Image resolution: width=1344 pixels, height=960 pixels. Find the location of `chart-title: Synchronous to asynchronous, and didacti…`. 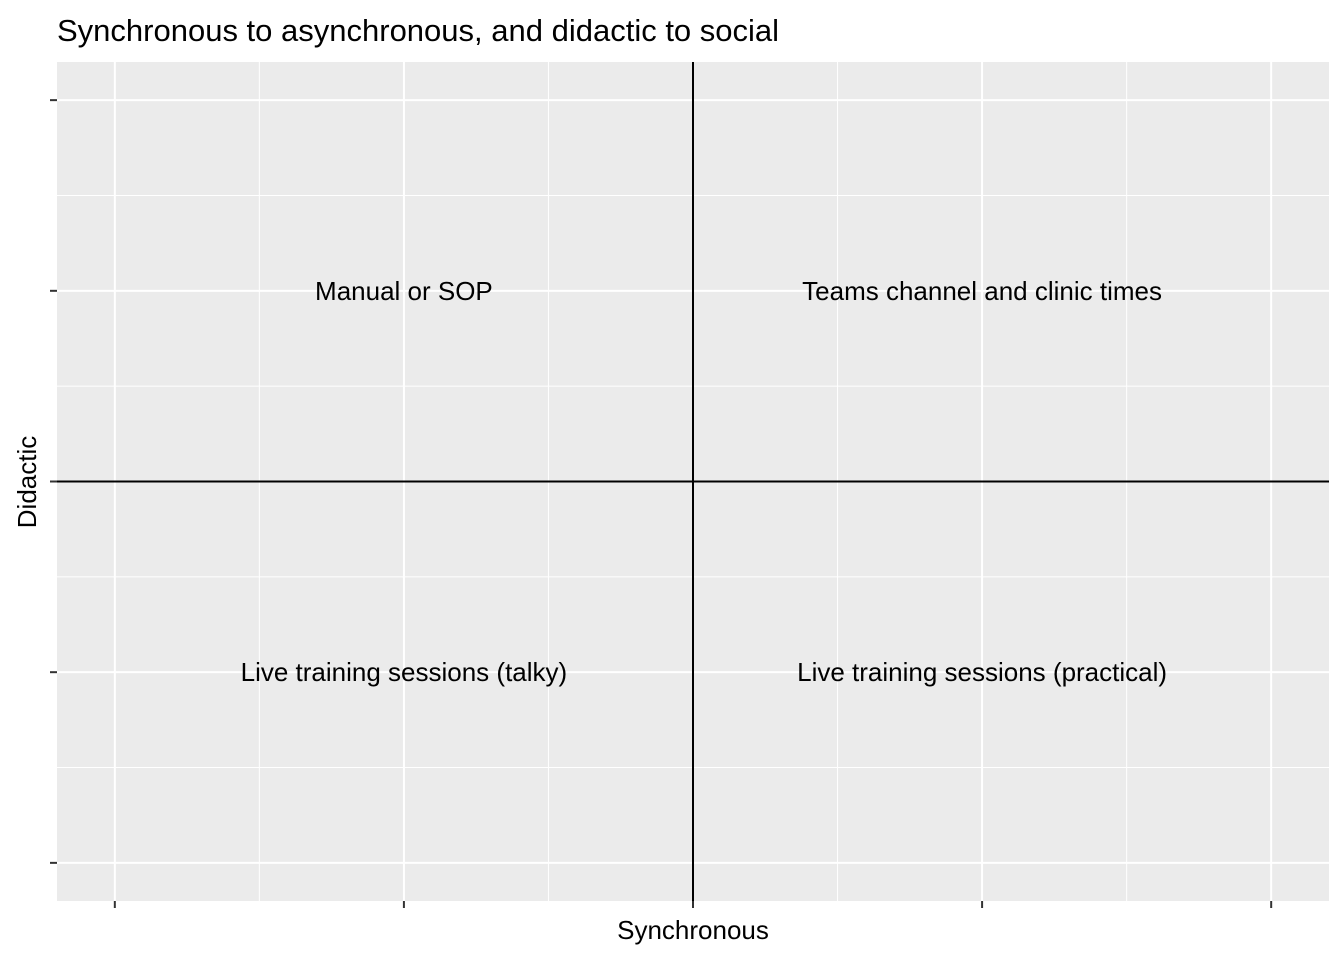

chart-title: Synchronous to asynchronous, and didacti… is located at coordinates (418, 30).